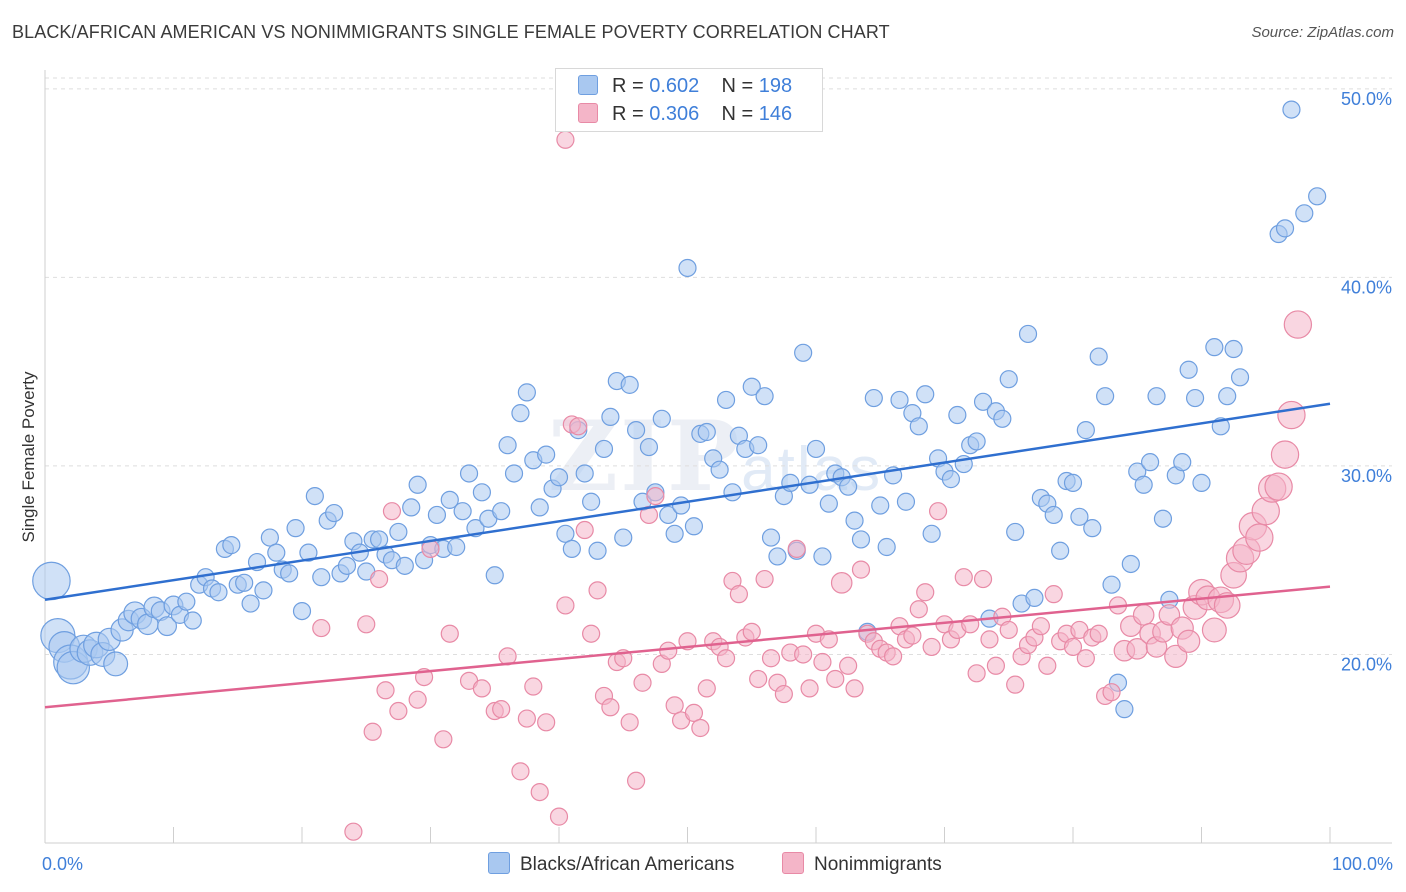 Image resolution: width=1406 pixels, height=892 pixels. I want to click on y-tick-label: 40.0%, so click(1366, 287).